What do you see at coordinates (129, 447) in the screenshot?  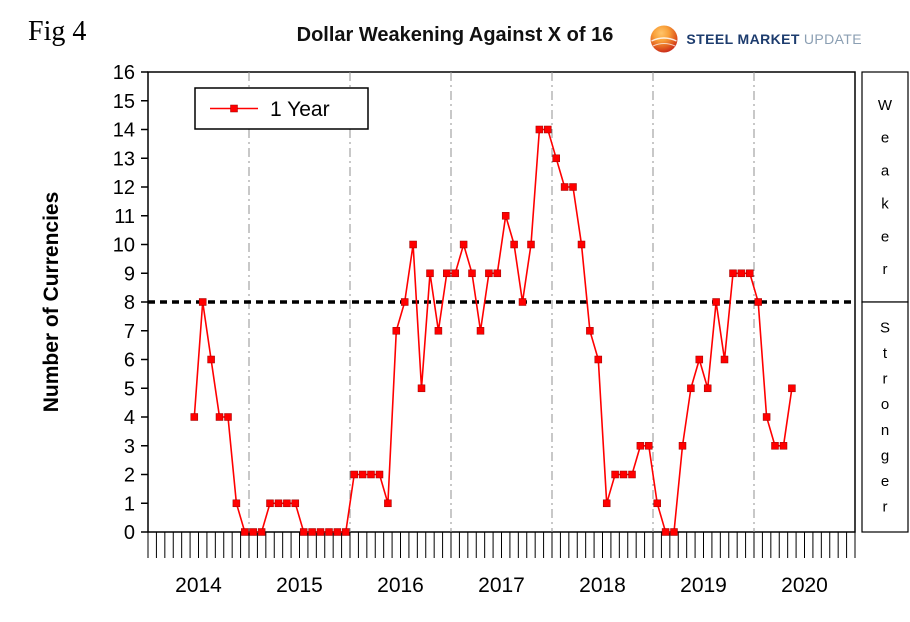 I see `y-tick-label: 3` at bounding box center [129, 447].